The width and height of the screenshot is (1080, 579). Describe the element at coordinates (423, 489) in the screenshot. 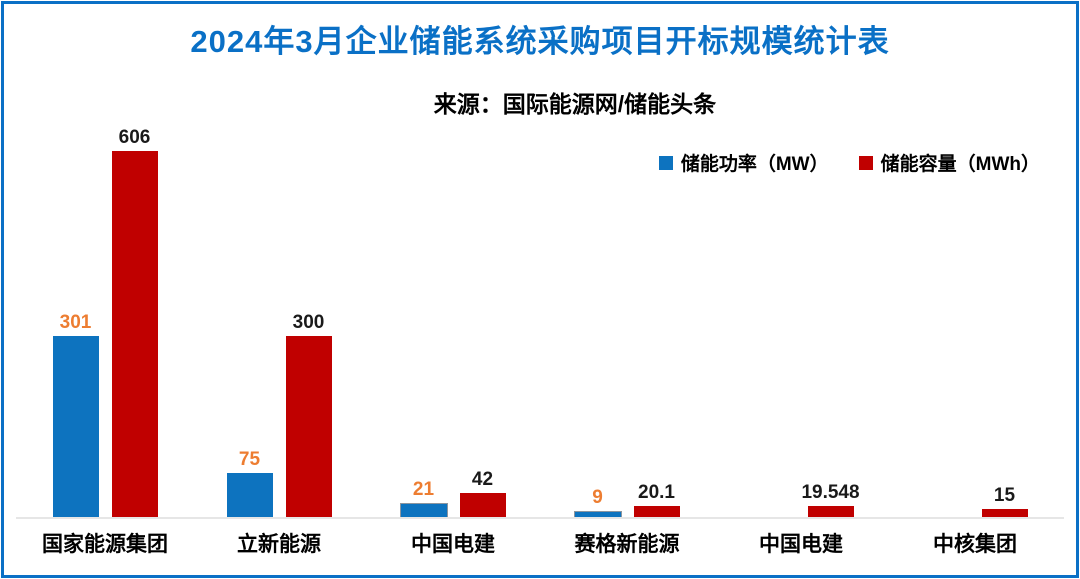

I see `bar-value-label: 21` at that location.